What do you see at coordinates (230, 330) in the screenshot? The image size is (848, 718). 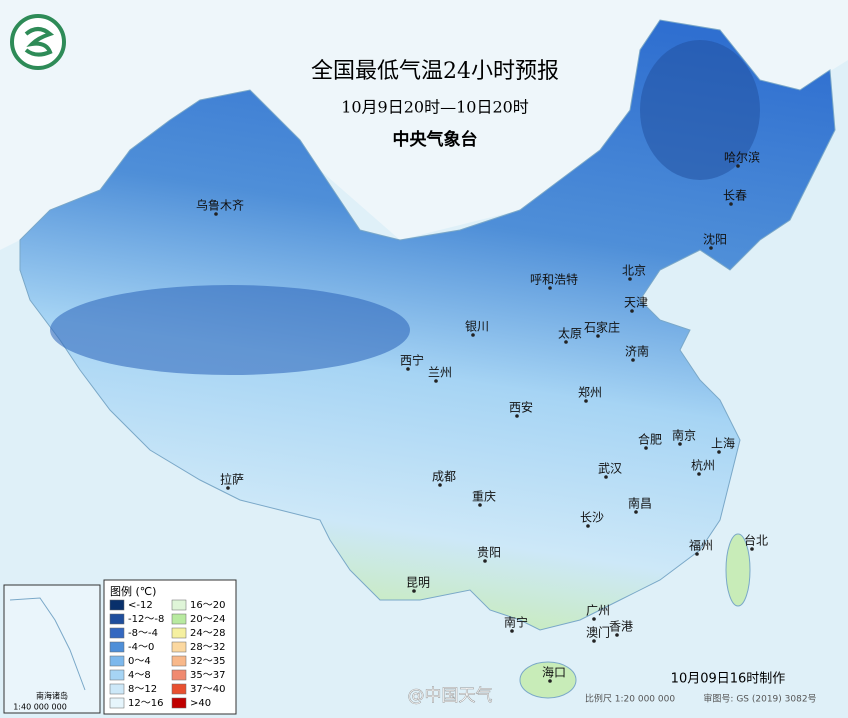 I see `plateau-cold` at bounding box center [230, 330].